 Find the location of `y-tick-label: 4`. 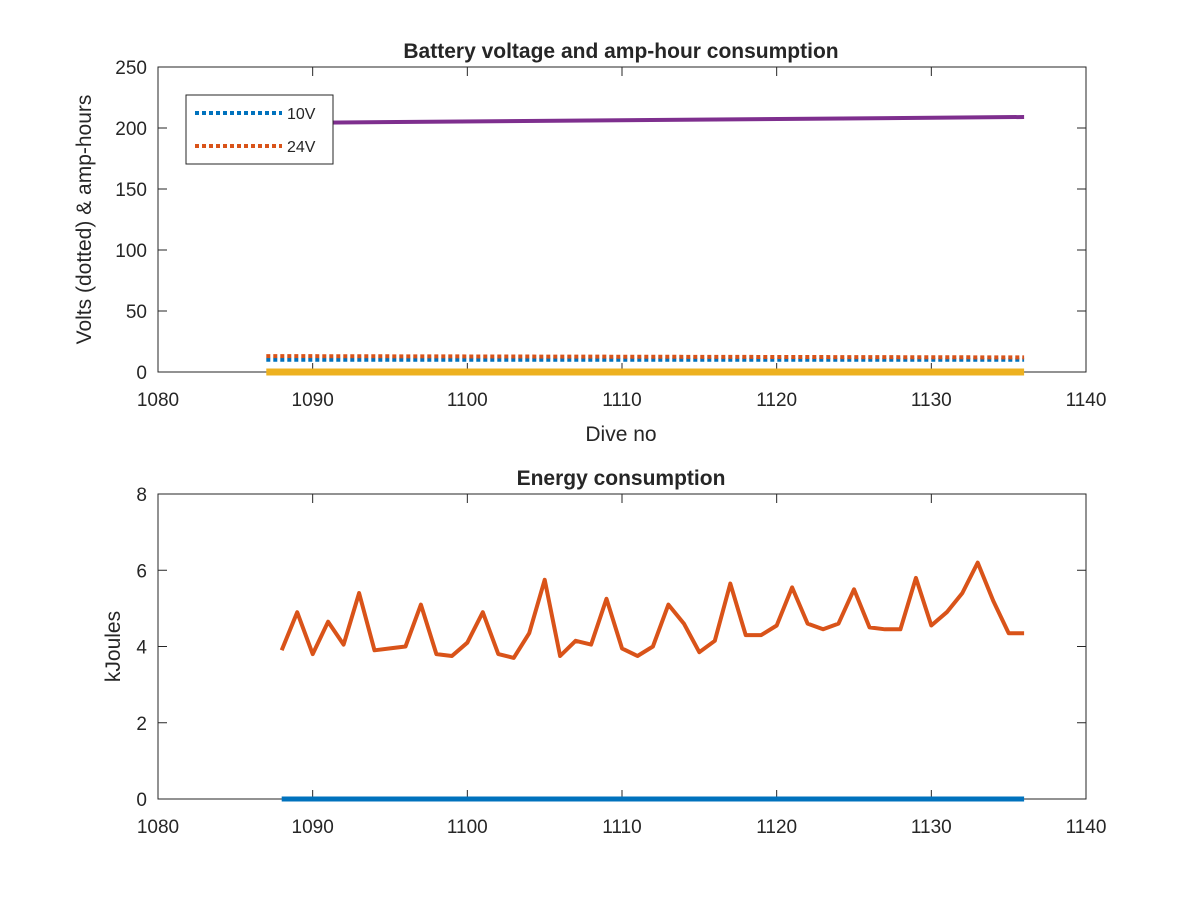

y-tick-label: 4 is located at coordinates (141, 648).